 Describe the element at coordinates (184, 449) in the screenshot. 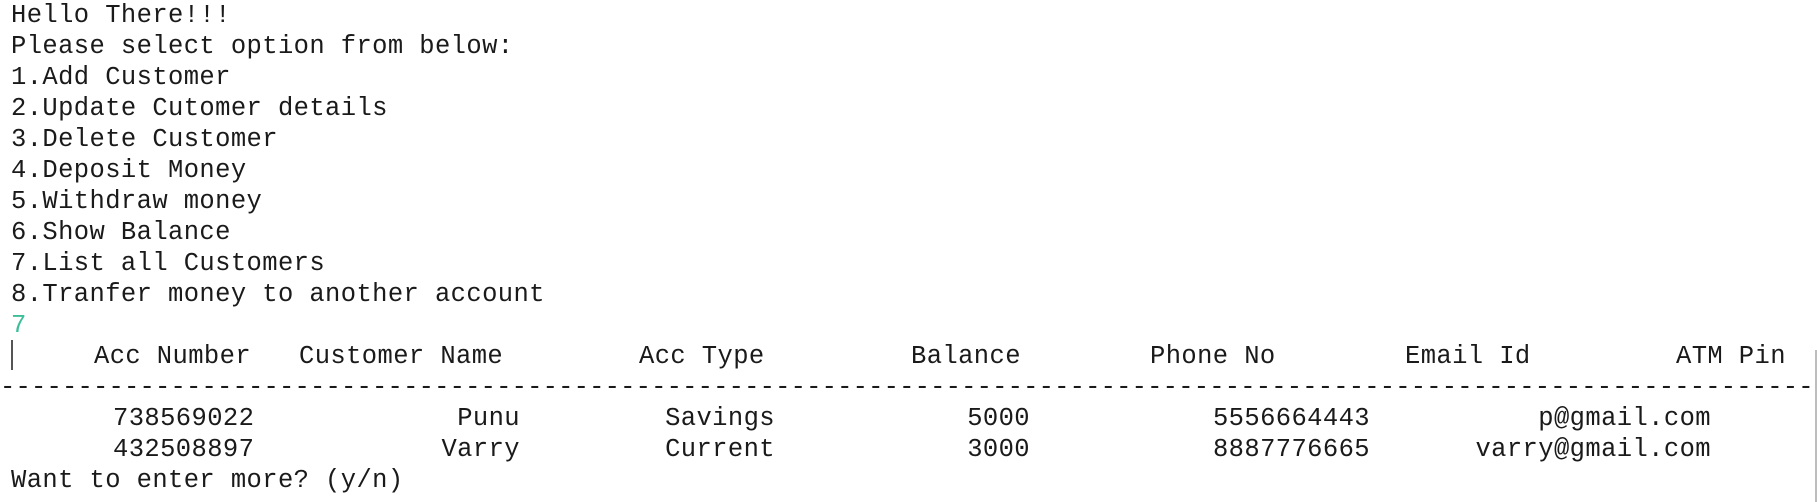

I see `cell-acc-number: 432508897` at that location.